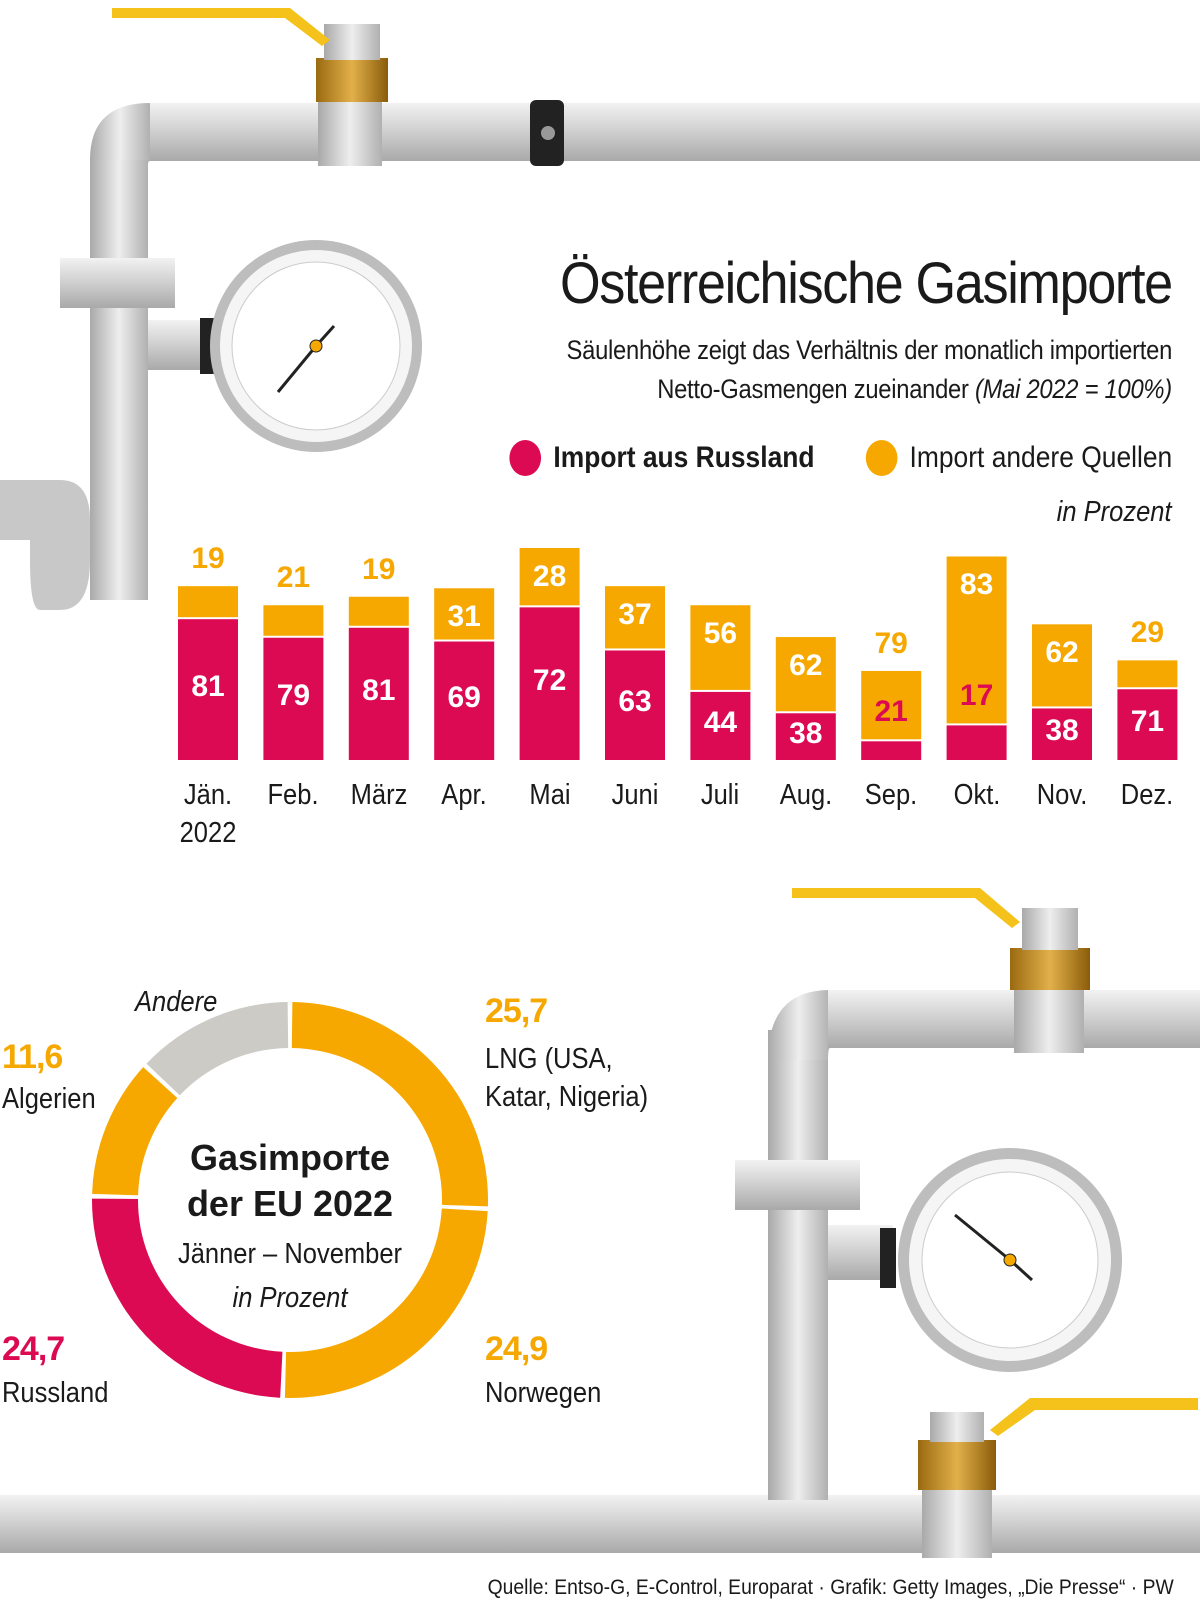 The height and width of the screenshot is (1604, 1200). What do you see at coordinates (1073, 389) in the screenshot?
I see `subtitle-note: (Mai 2022 = 100%)` at bounding box center [1073, 389].